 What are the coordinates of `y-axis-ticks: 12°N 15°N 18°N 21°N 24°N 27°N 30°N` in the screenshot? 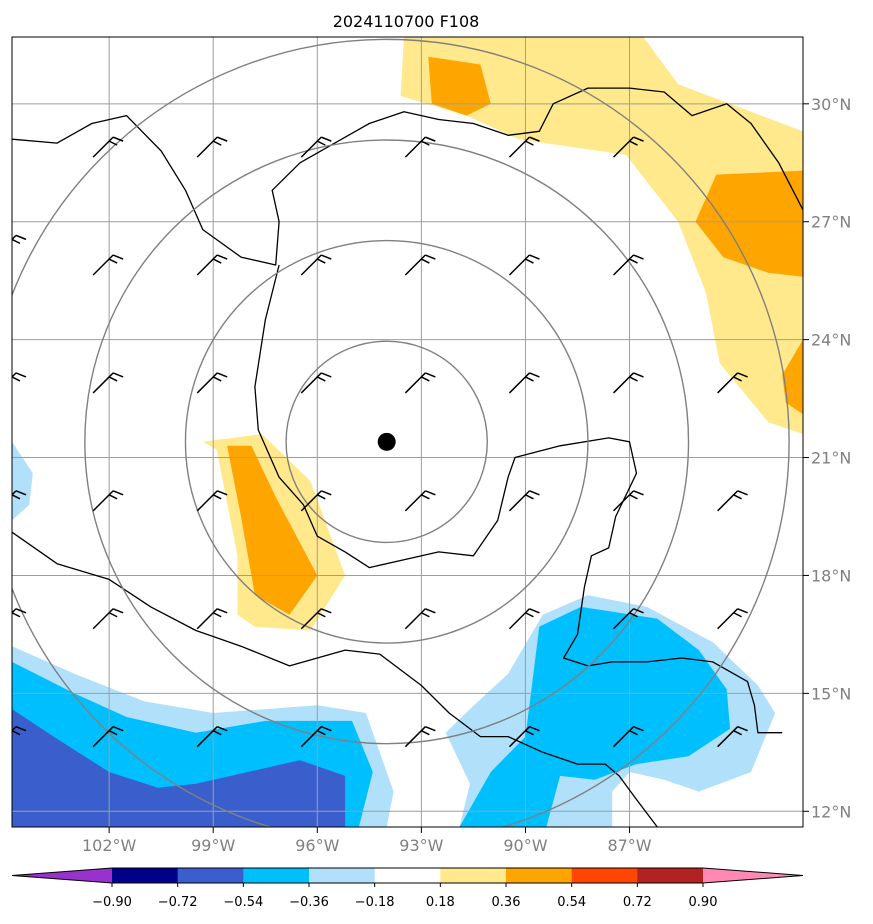 It's located at (827, 458).